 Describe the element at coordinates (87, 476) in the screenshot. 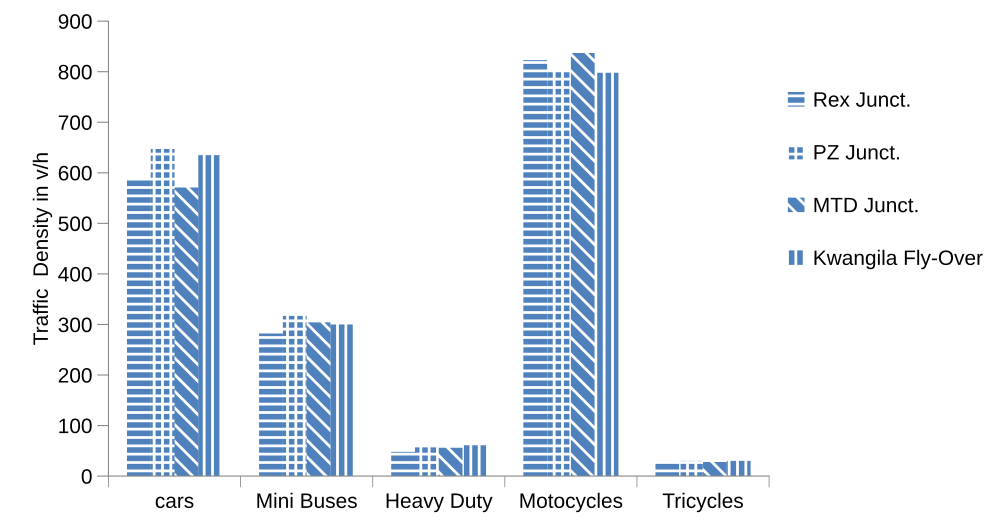

I see `y-tick-label: 0` at that location.